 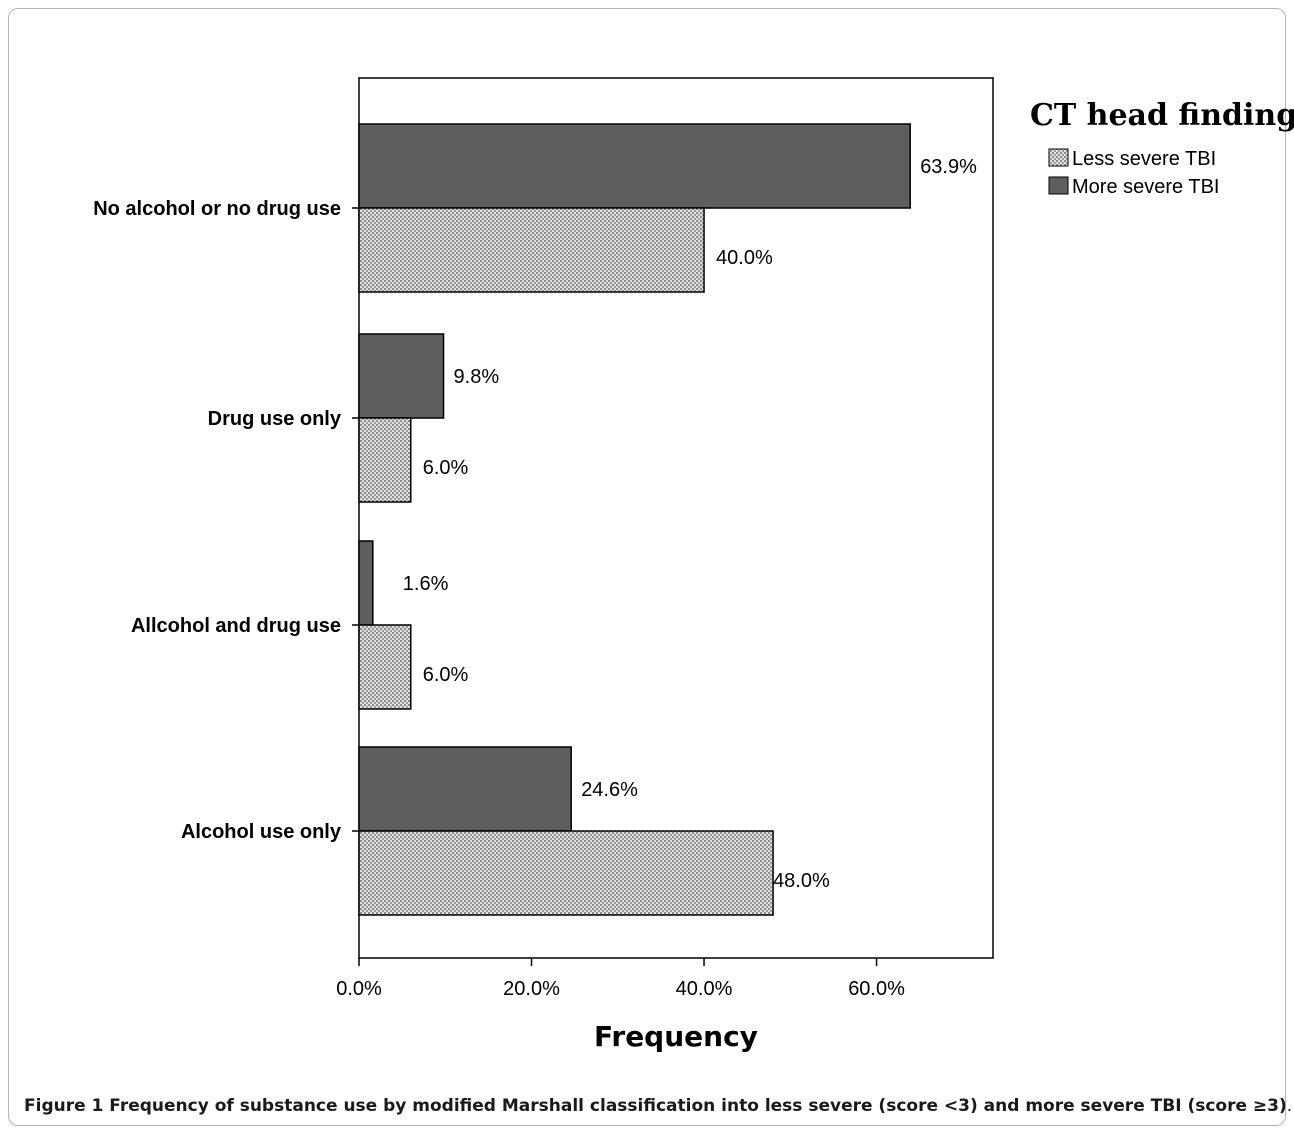 I want to click on data-label-more-severe: 1.6%, so click(x=426, y=584).